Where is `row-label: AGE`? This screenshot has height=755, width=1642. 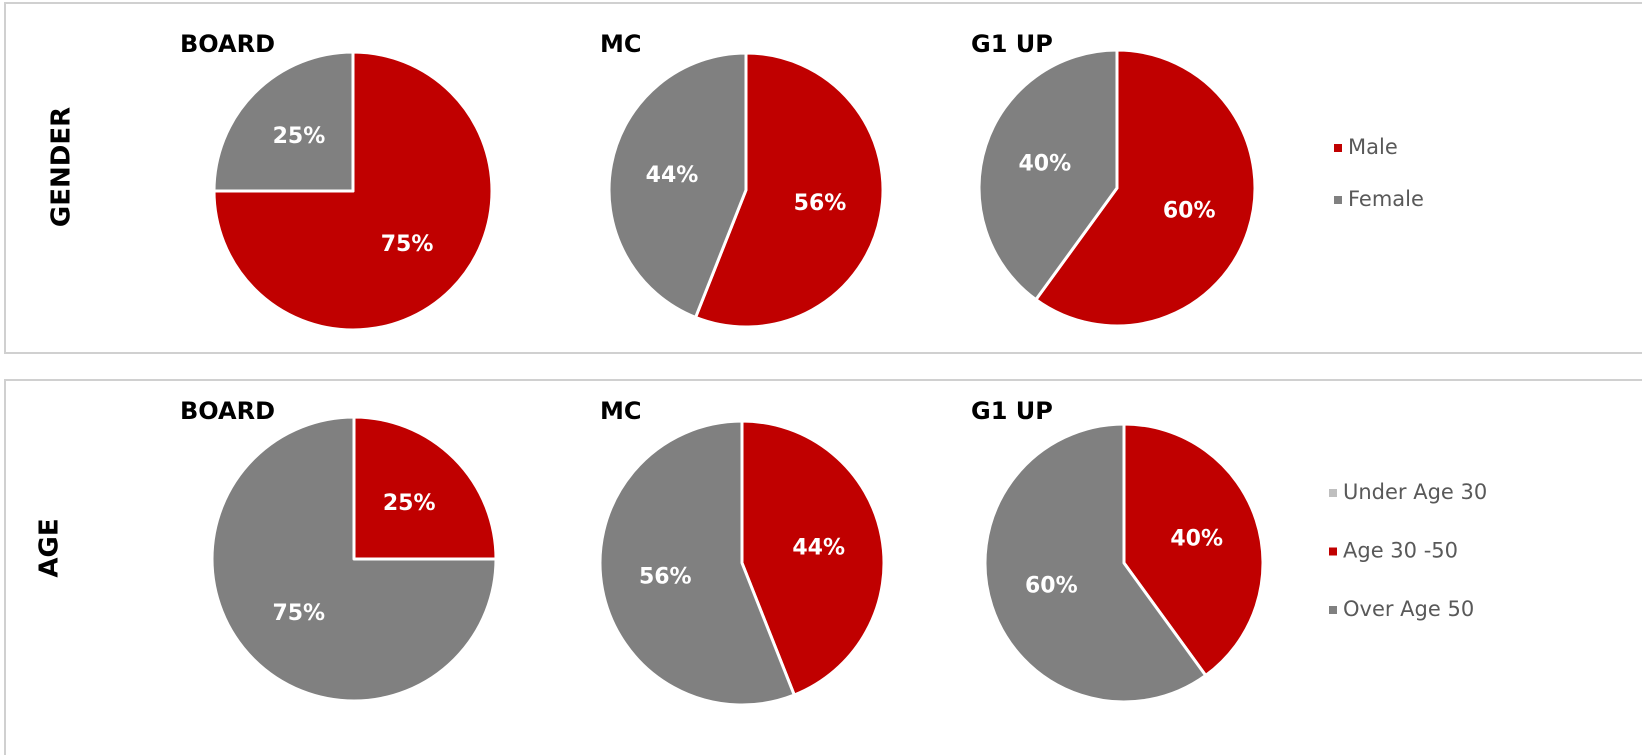
row-label: AGE is located at coordinates (50, 547).